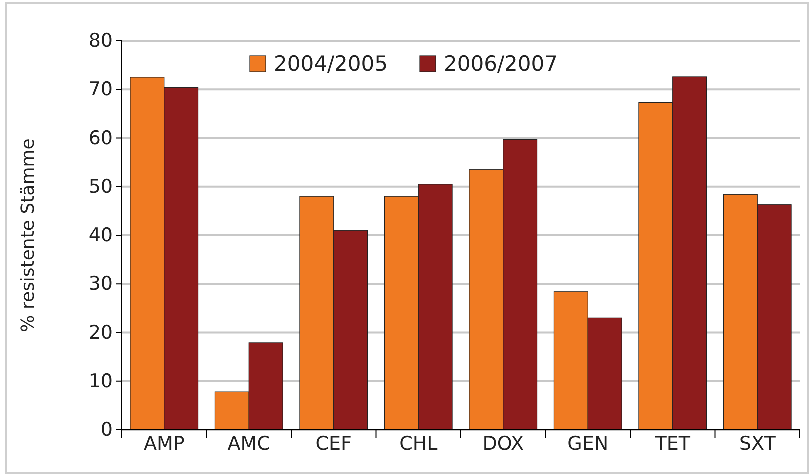  Describe the element at coordinates (757, 444) in the screenshot. I see `x-tick-label: SXT` at that location.